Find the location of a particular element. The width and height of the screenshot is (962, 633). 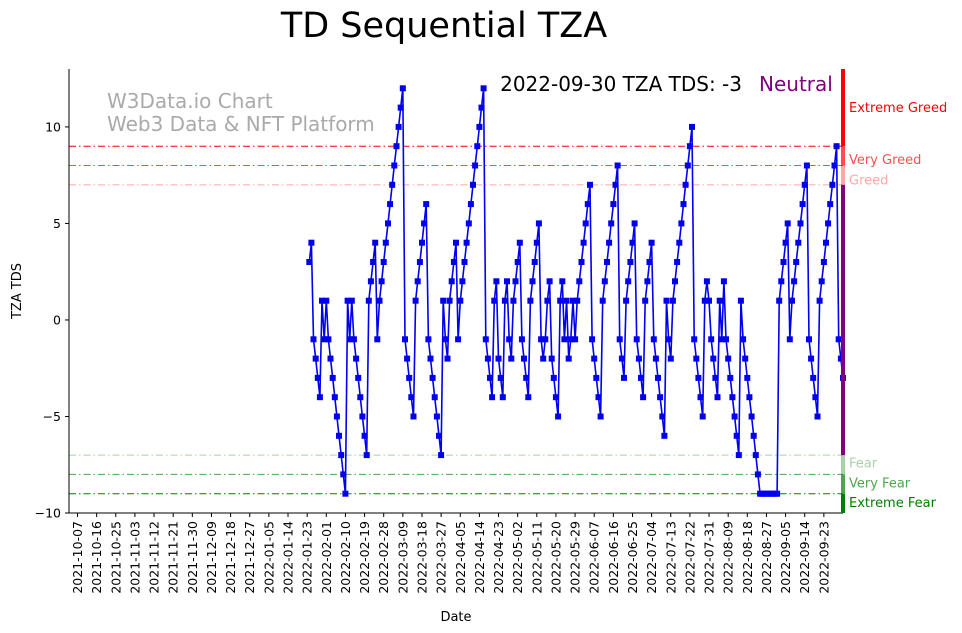

x-tick-label: 2022-09-23 is located at coordinates (823, 557).